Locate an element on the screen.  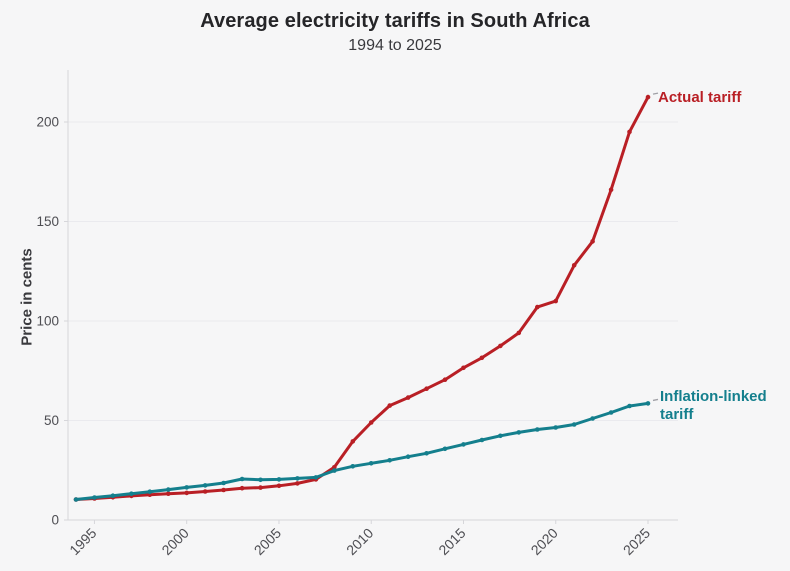
y-tick-label-50: 50 is located at coordinates (51, 420).